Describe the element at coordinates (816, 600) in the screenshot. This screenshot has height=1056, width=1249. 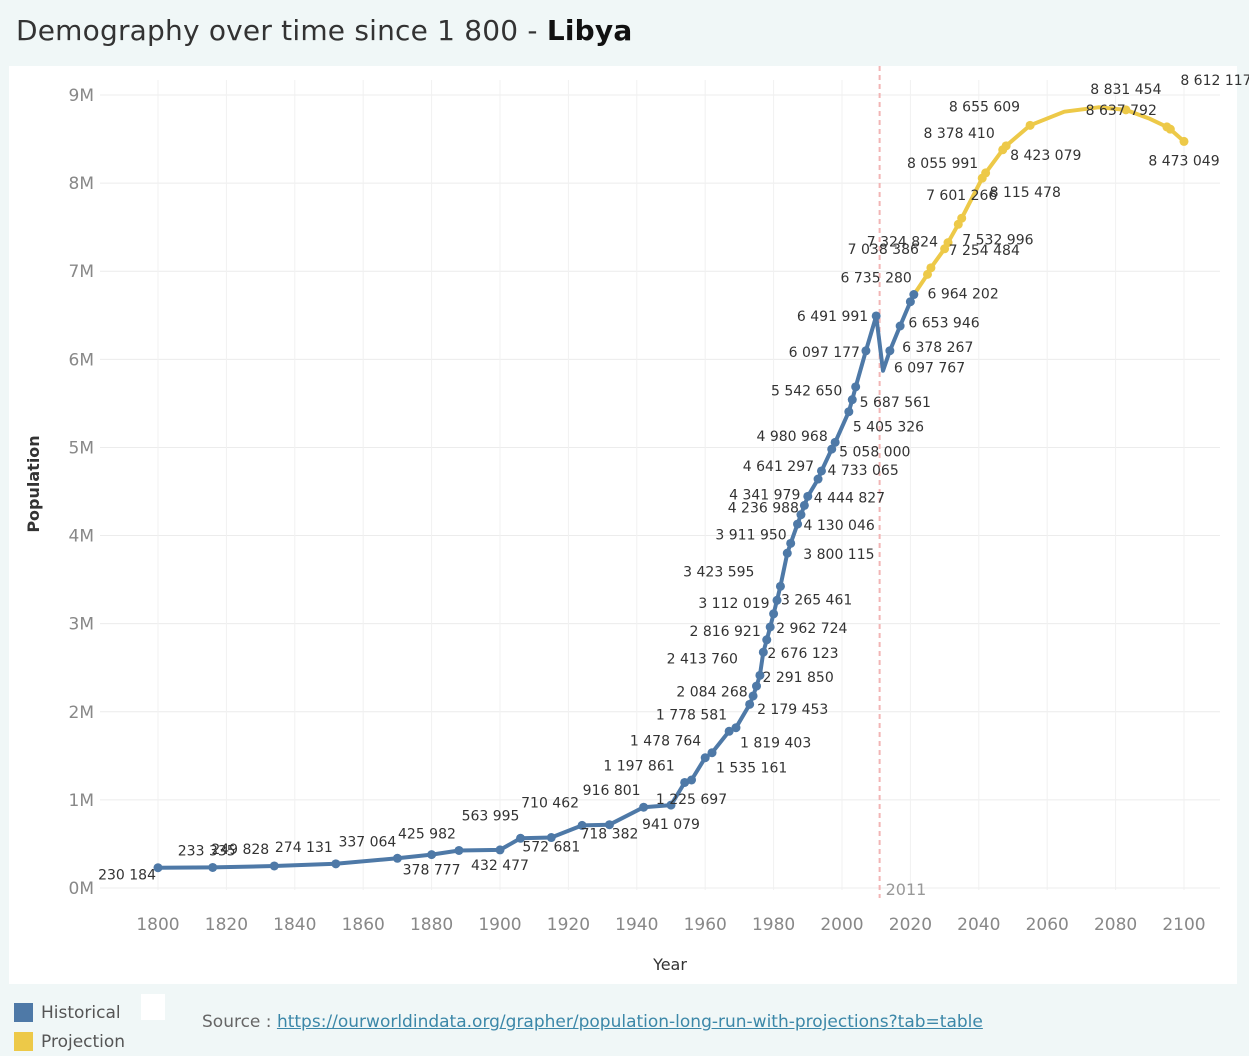
I see `data-label: 3 265 461` at that location.